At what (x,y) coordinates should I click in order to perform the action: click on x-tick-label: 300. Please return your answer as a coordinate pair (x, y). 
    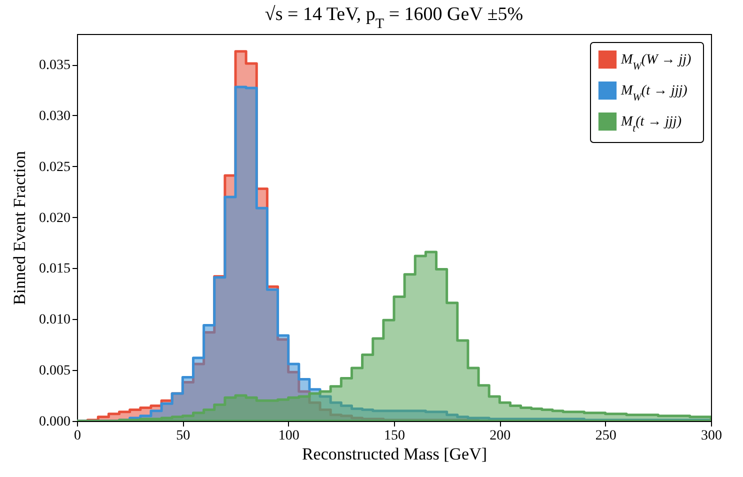
    Looking at the image, I should click on (711, 436).